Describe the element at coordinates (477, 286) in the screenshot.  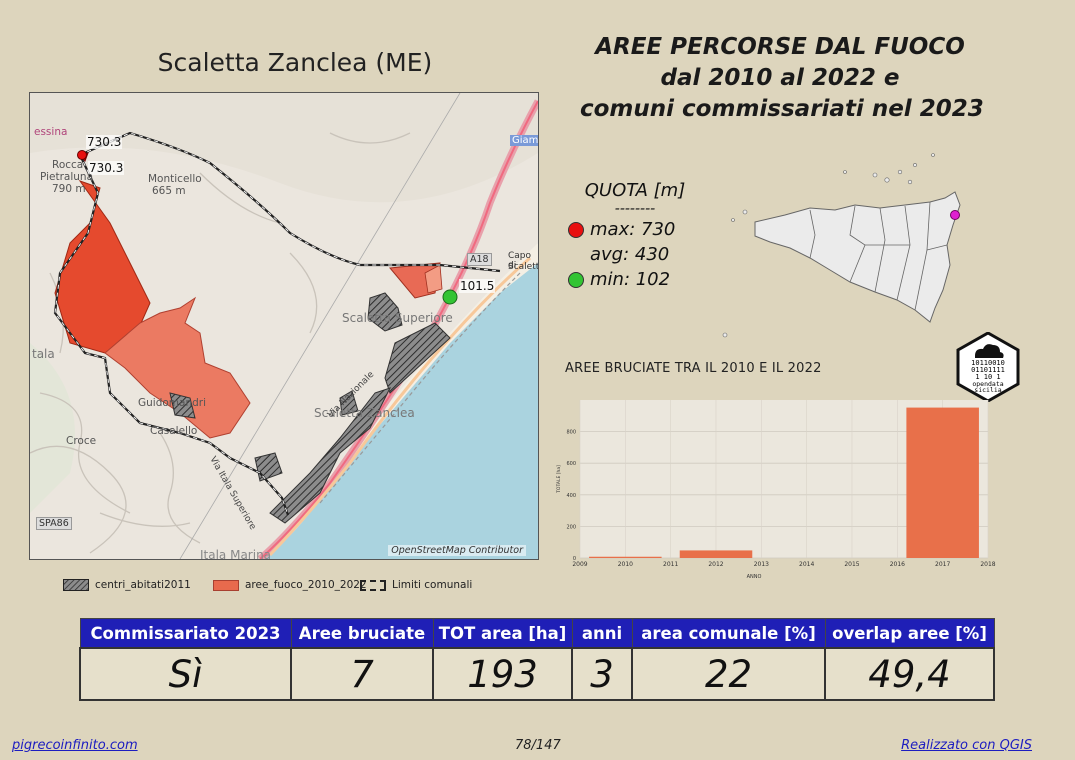
I see `elevation-label-low: 101.5` at that location.